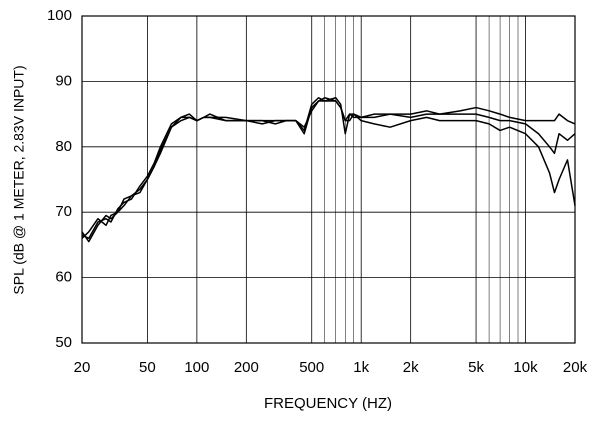  Describe the element at coordinates (63, 146) in the screenshot. I see `y-tick-label: 80` at that location.